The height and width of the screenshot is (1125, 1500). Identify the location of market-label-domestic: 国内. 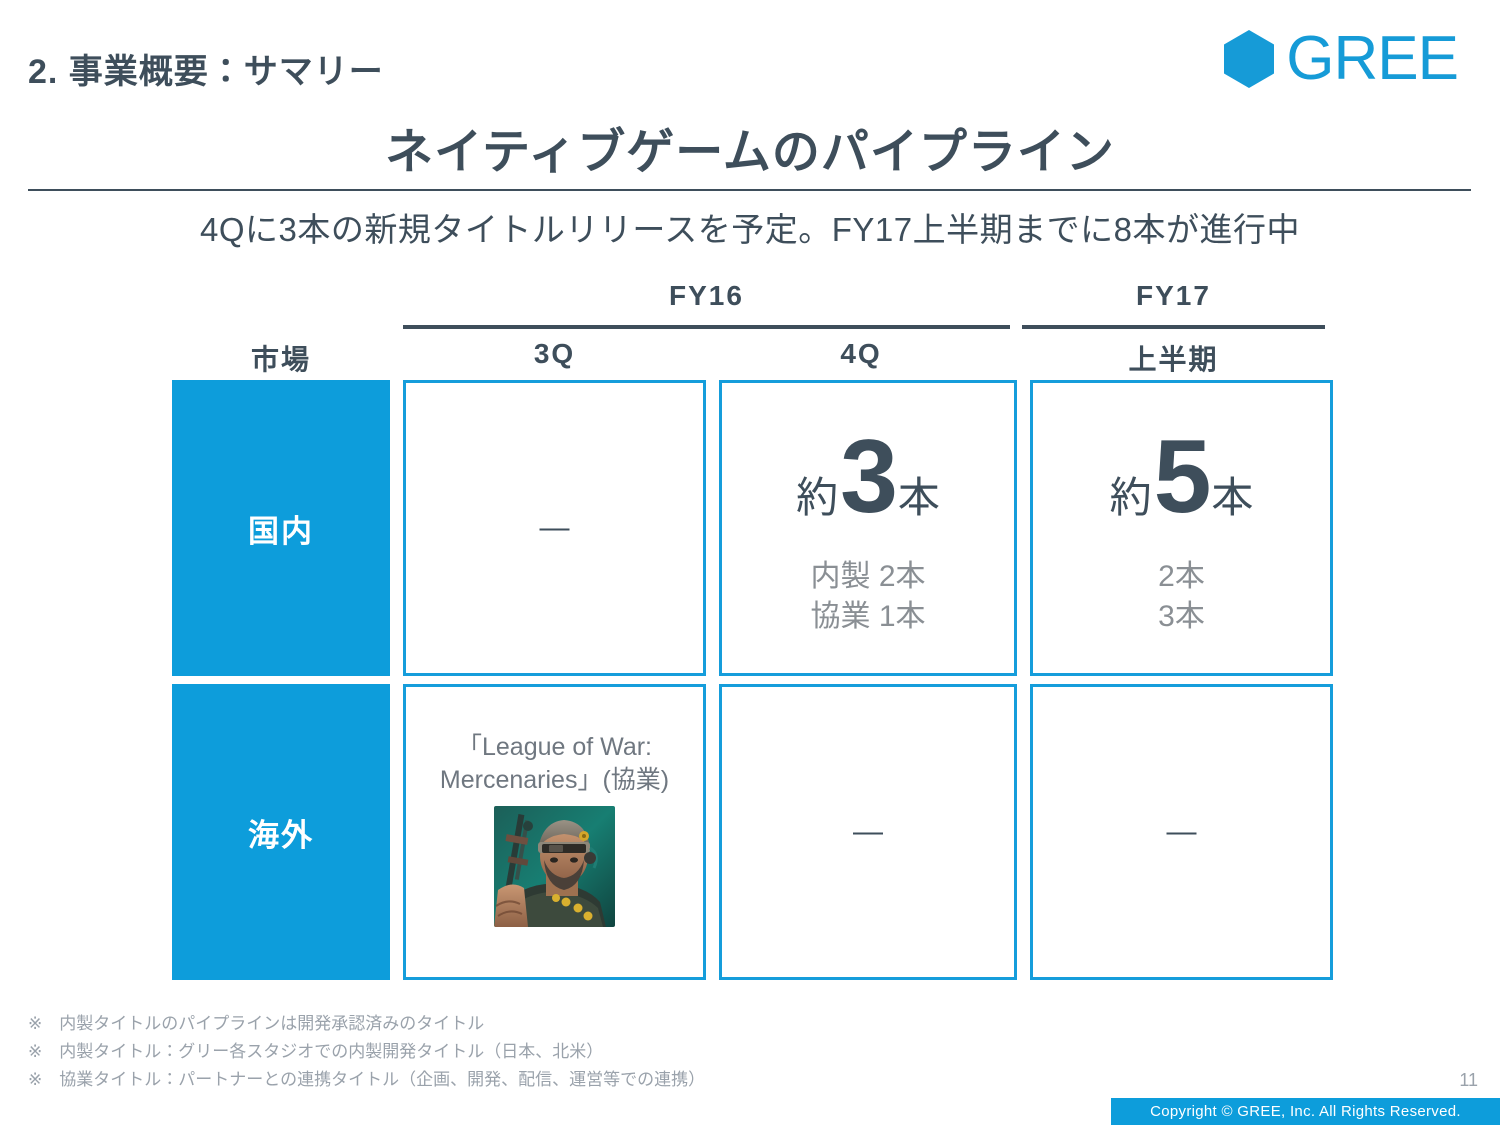
(281, 528).